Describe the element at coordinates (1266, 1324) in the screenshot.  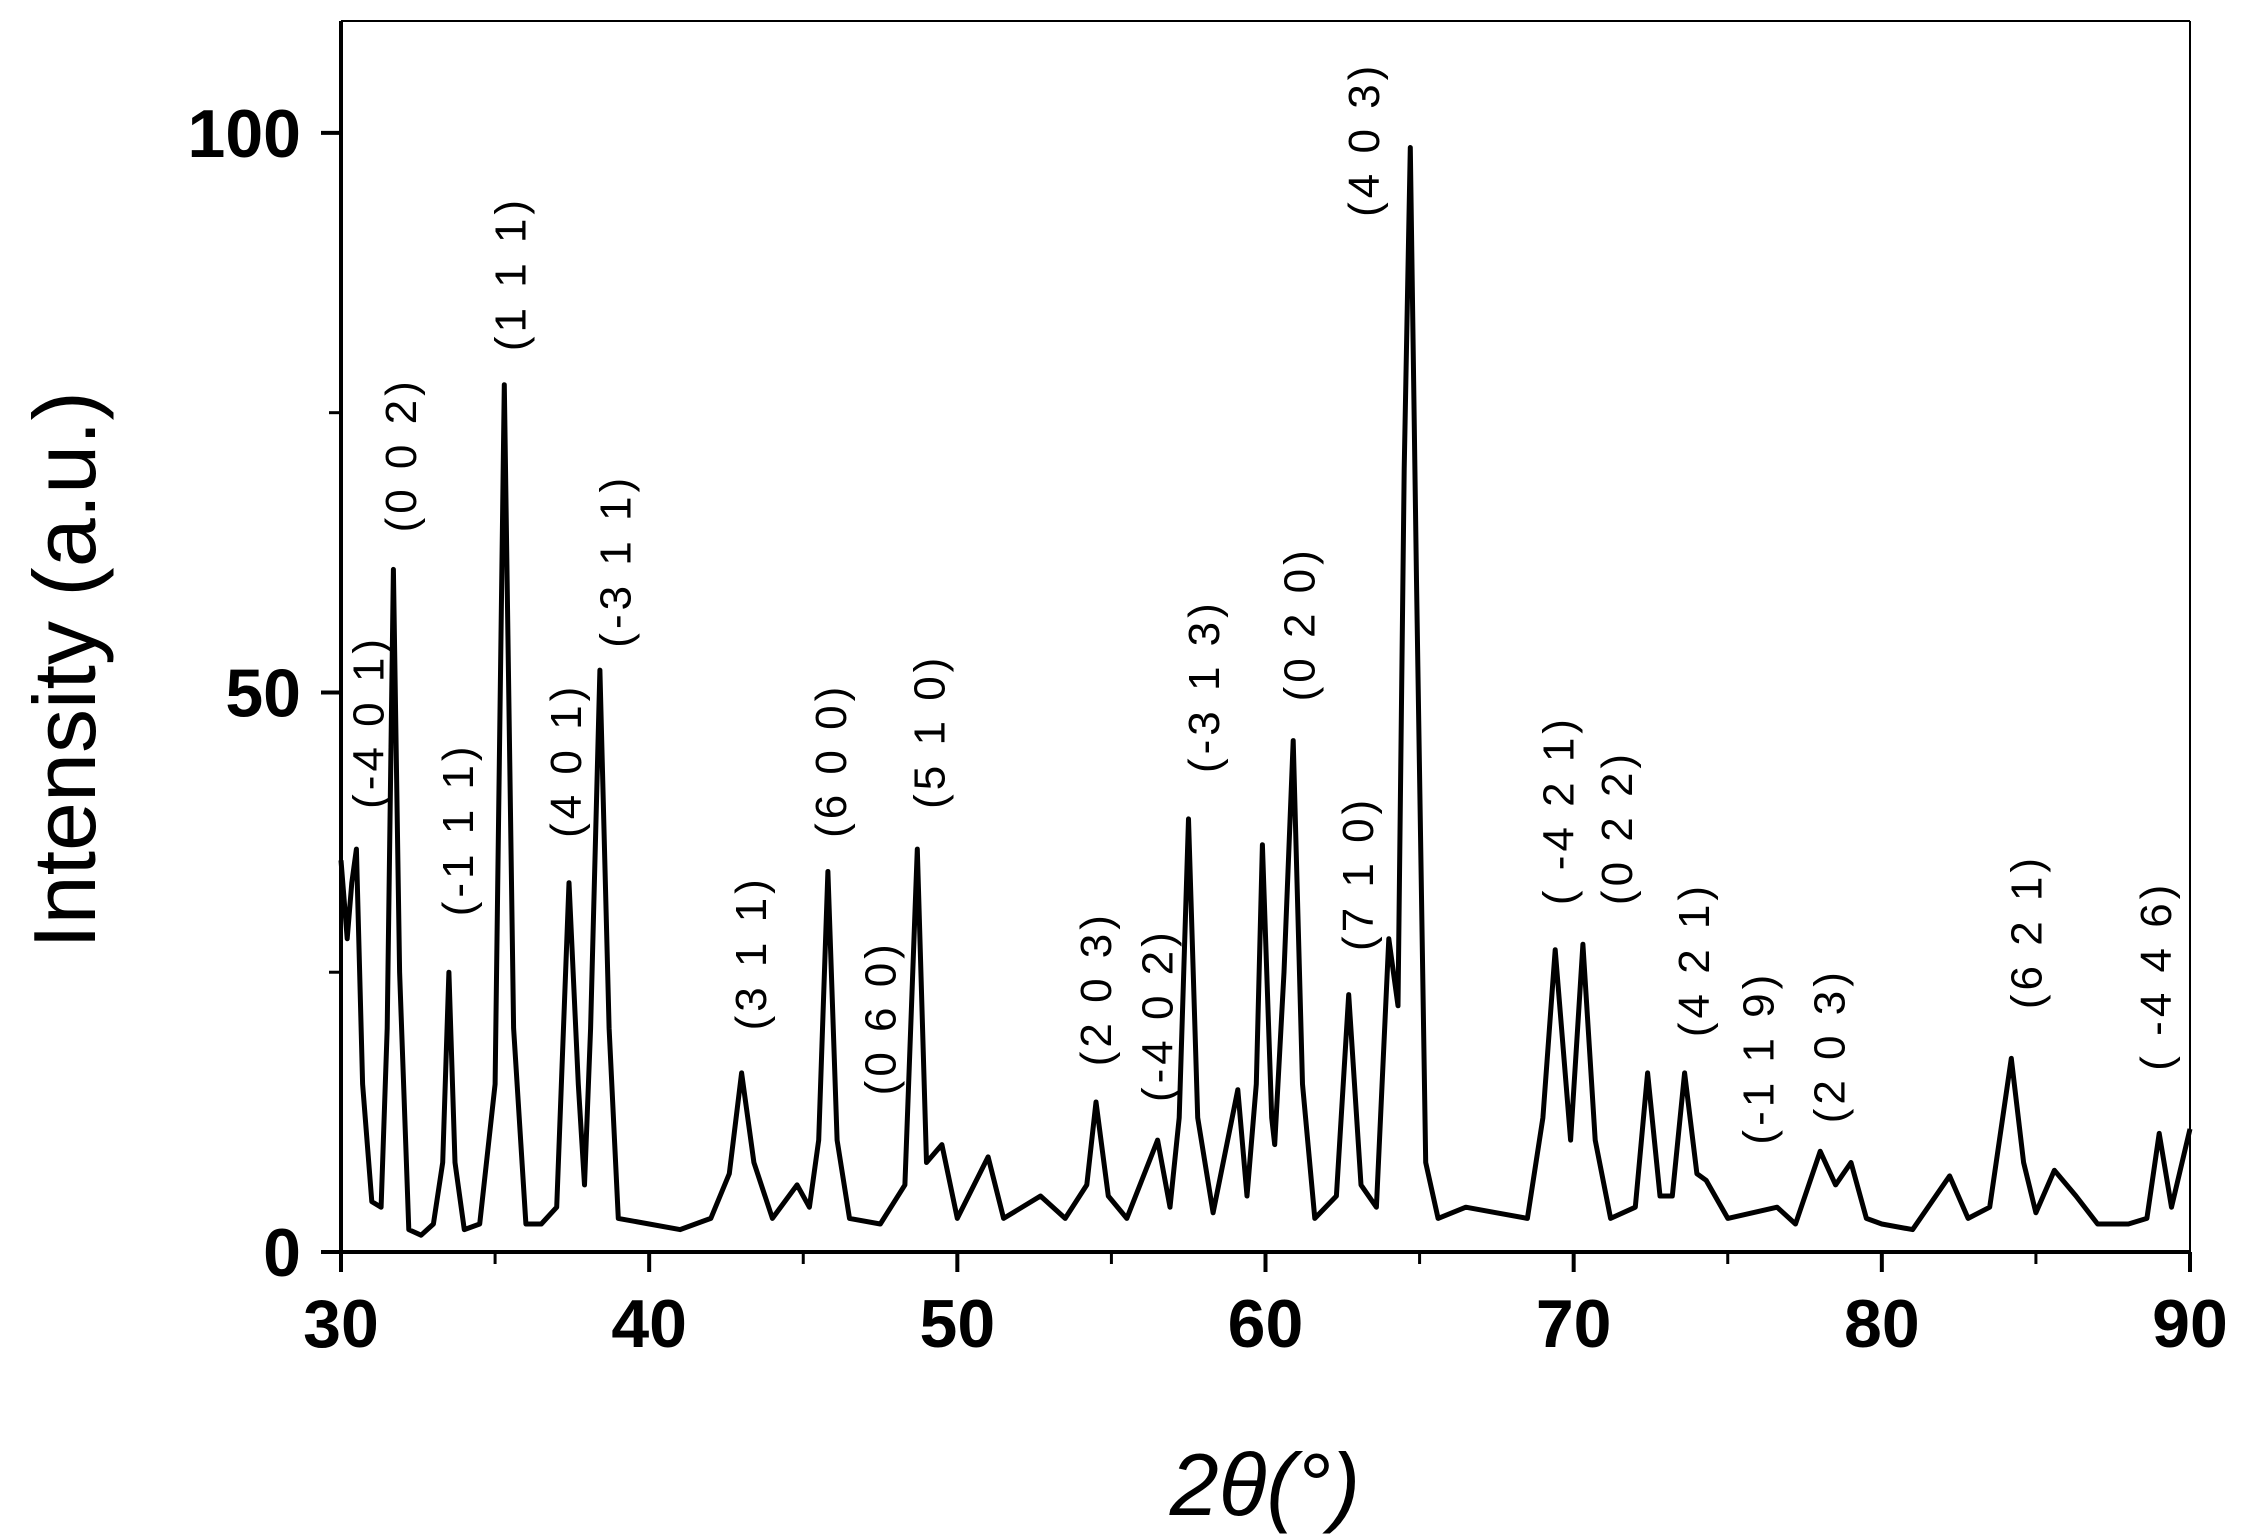
I see `x-tick-label: 60` at that location.